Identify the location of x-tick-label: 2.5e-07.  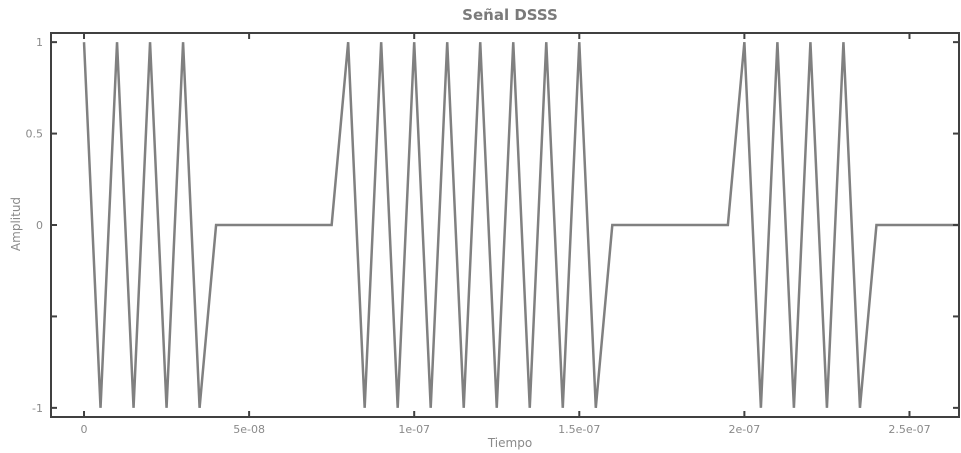
(909, 429).